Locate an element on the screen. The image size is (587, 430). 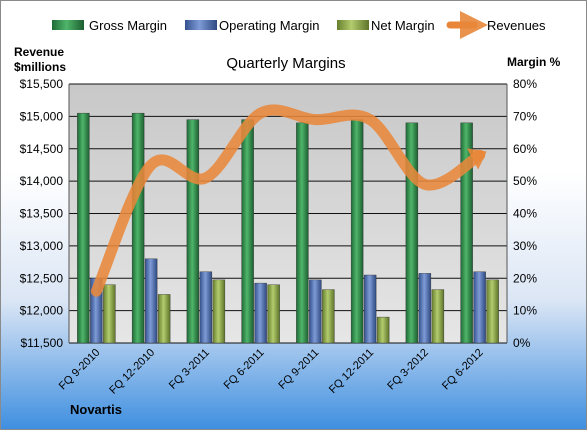
legend-item-net-margin: Net Margin is located at coordinates (386, 25).